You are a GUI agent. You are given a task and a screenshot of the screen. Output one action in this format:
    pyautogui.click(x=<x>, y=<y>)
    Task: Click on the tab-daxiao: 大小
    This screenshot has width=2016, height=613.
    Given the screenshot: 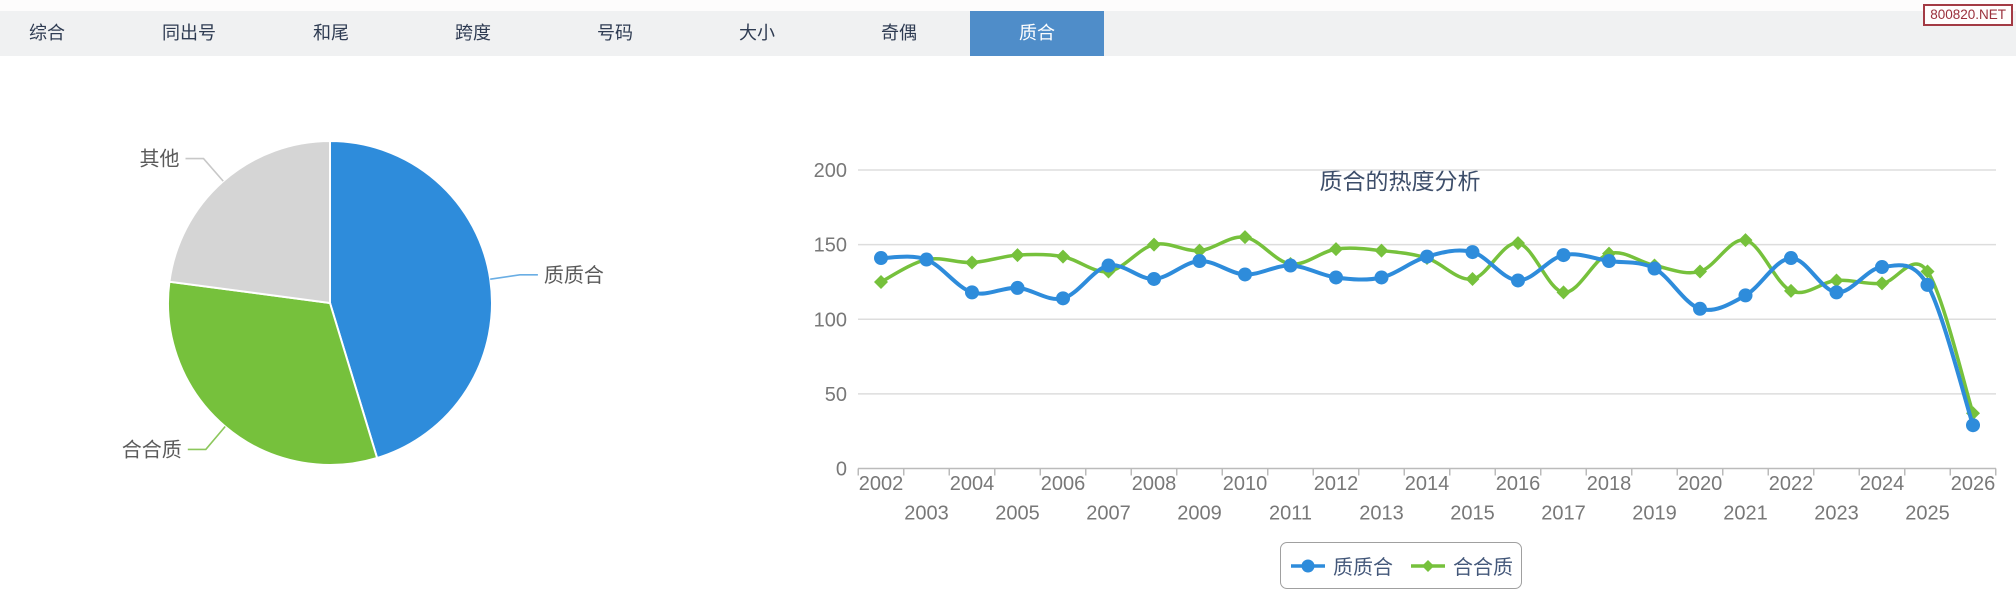 What is the action you would take?
    pyautogui.click(x=757, y=33)
    